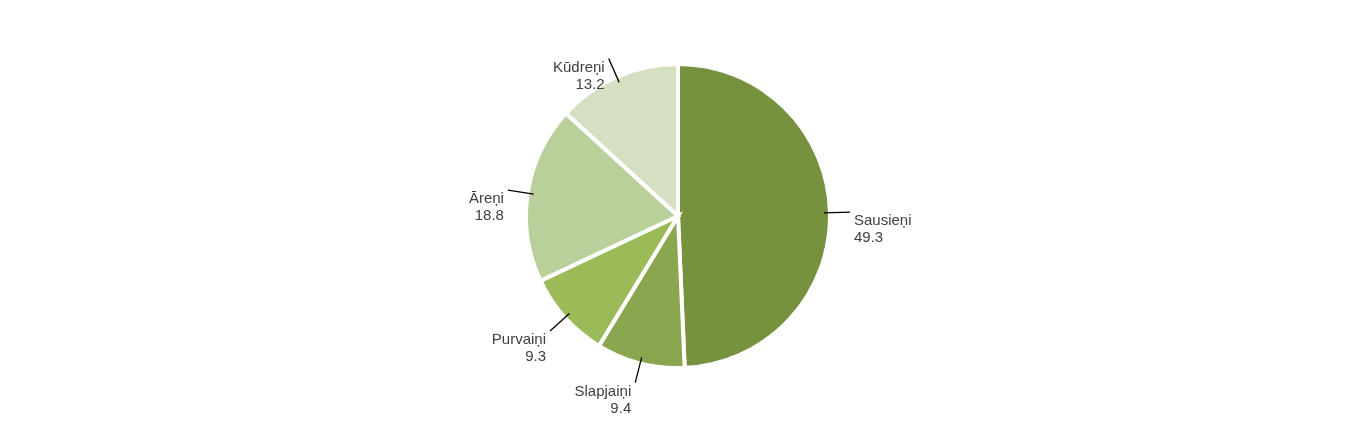 The width and height of the screenshot is (1356, 432). Describe the element at coordinates (489, 215) in the screenshot. I see `data-label: 18.8` at that location.